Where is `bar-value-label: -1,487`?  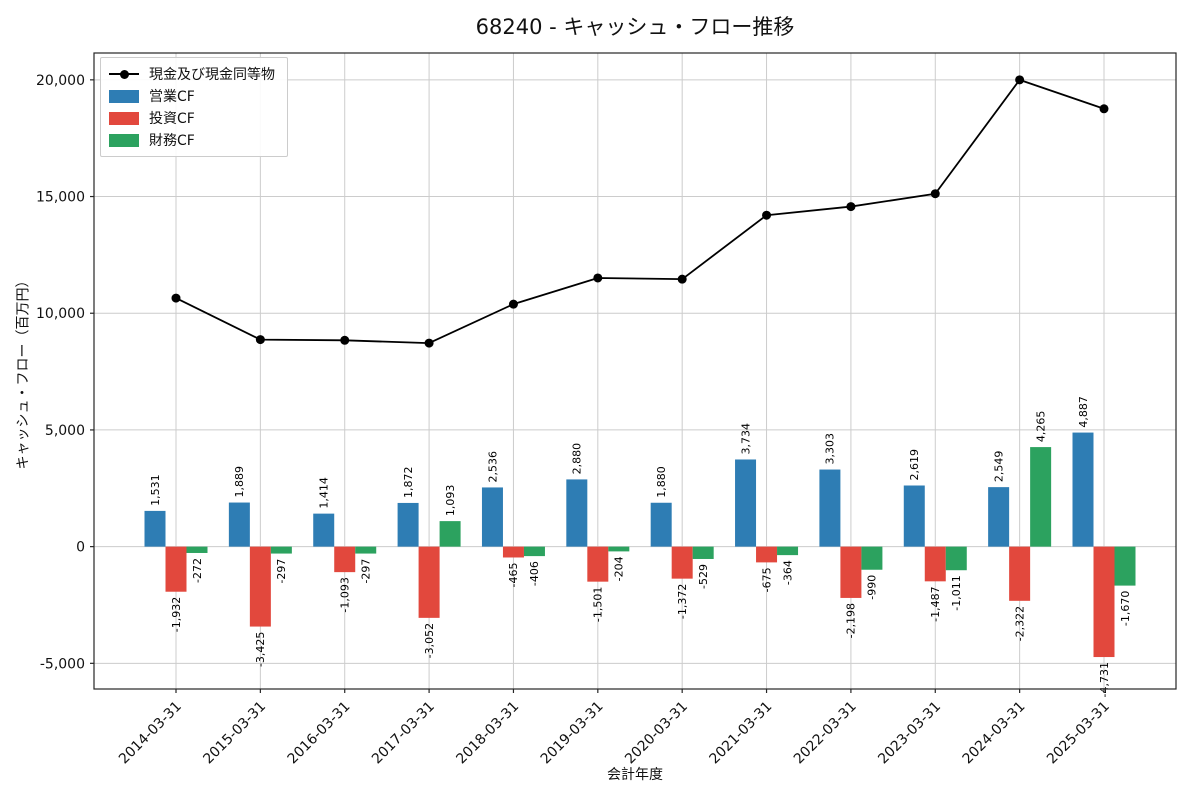
bar-value-label: -1,487 is located at coordinates (935, 603).